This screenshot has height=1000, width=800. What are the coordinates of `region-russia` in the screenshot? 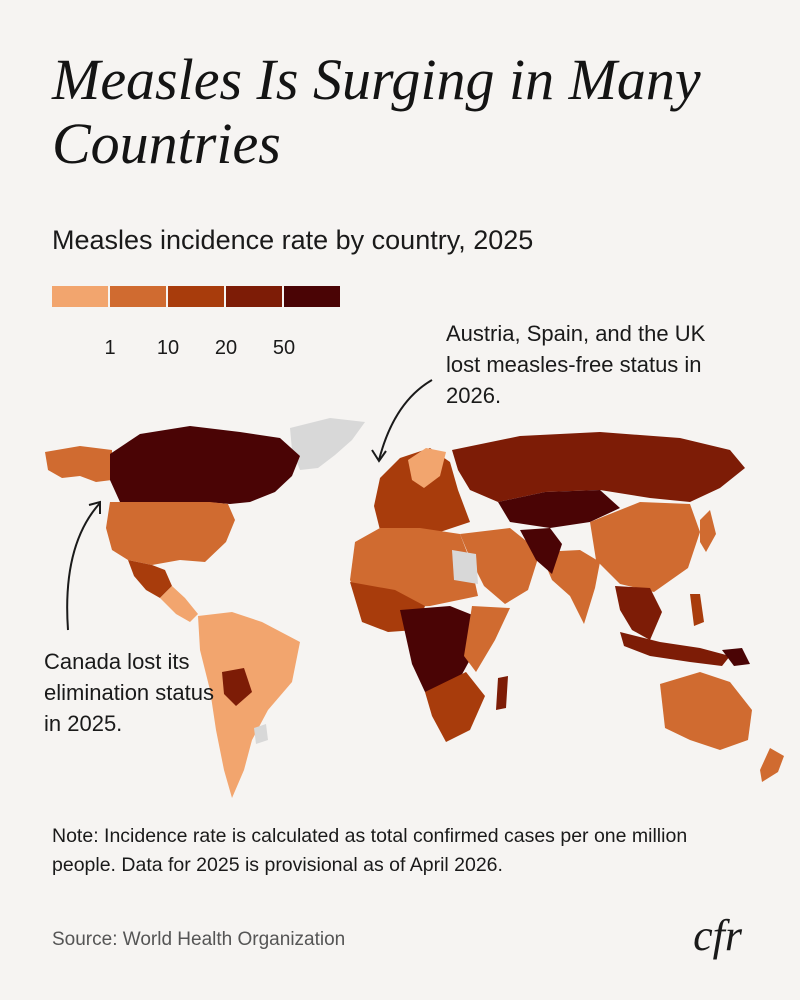 It's located at (598, 467).